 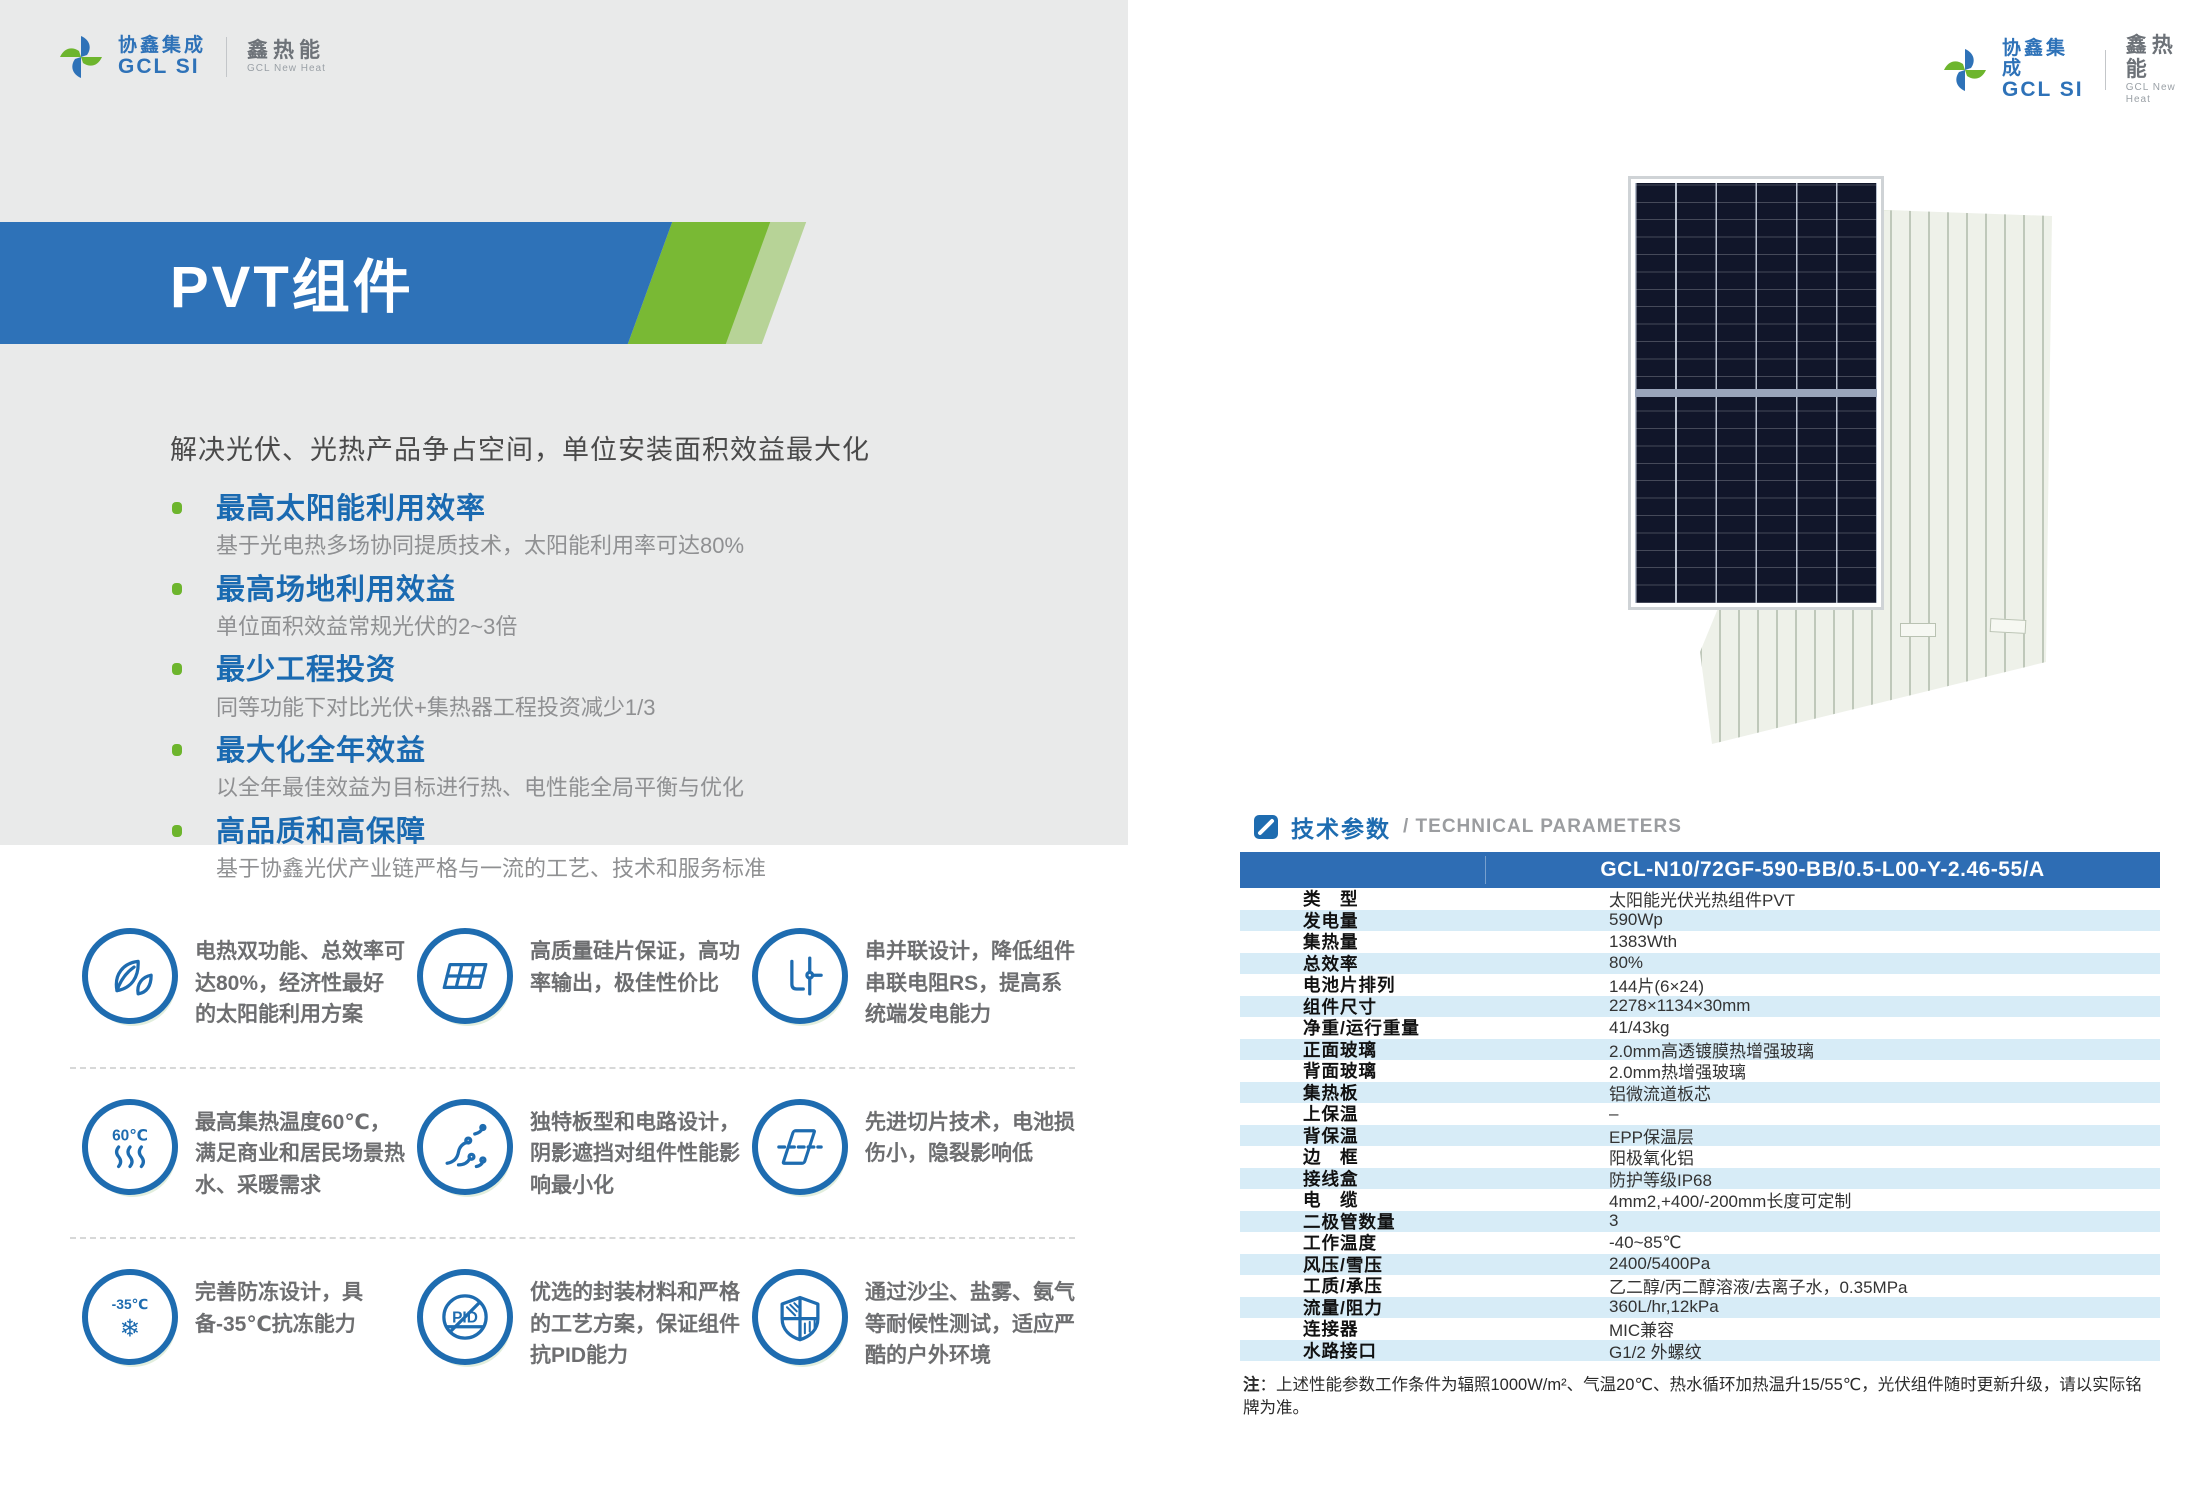 What do you see at coordinates (130, 1135) in the screenshot?
I see `svg-text: 60℃` at bounding box center [130, 1135].